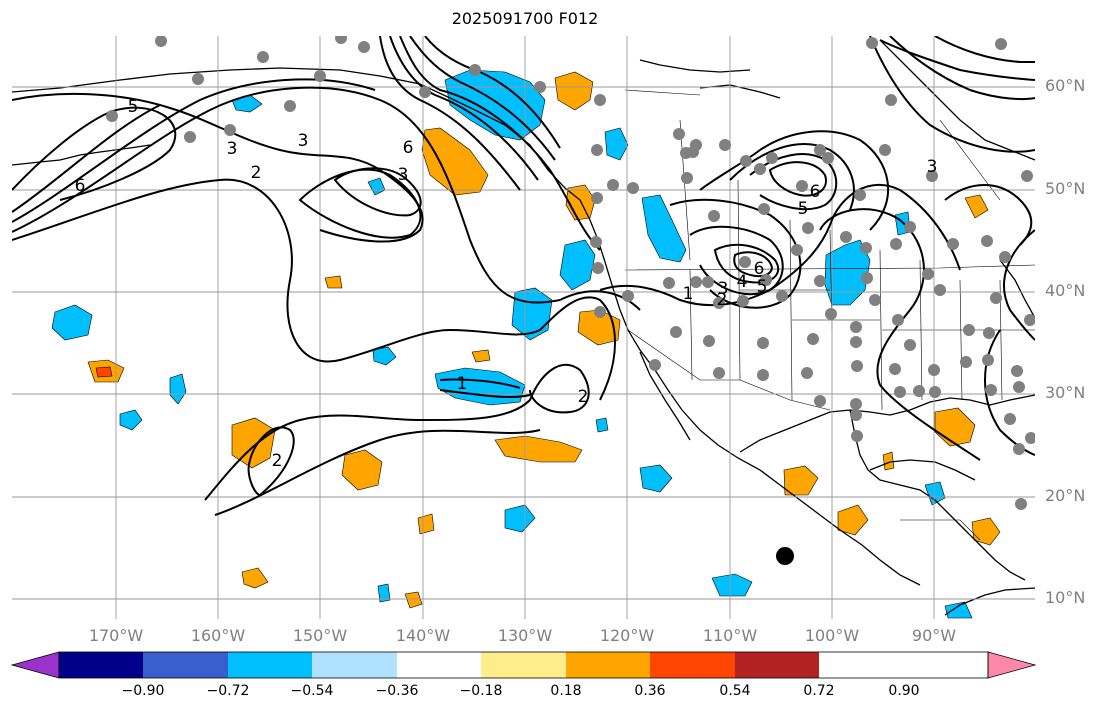 Image resolution: width=1105 pixels, height=712 pixels. Describe the element at coordinates (602, 425) in the screenshot. I see `blue-blob-small3` at that location.